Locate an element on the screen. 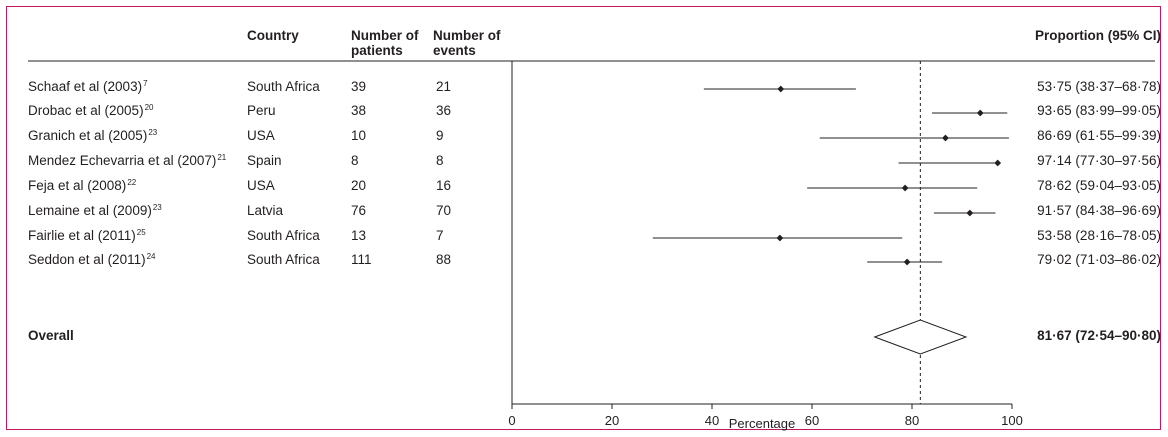 This screenshot has width=1168, height=437. study-name: Drobac et al (2005)20 is located at coordinates (90, 110).